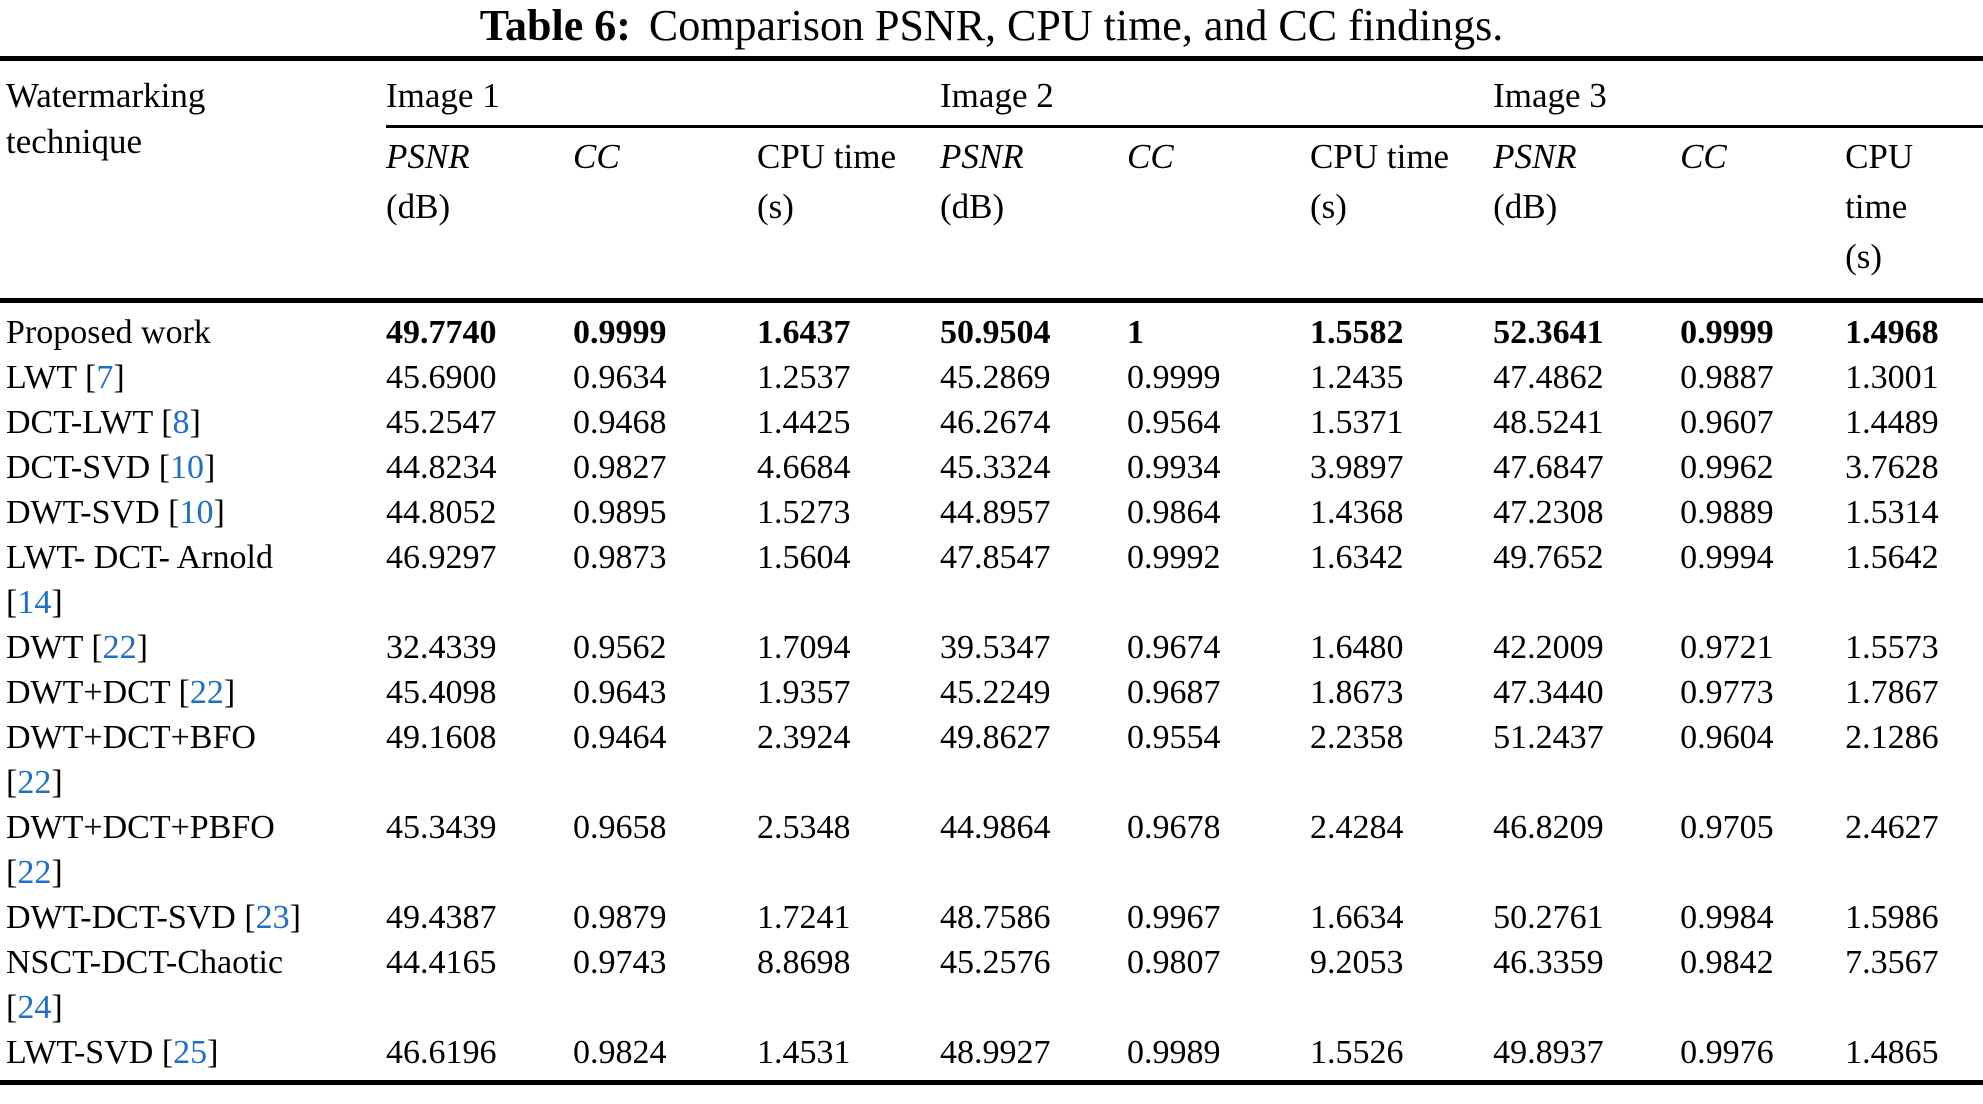 The image size is (1983, 1104). What do you see at coordinates (1727, 467) in the screenshot?
I see `value-cell: 0.9962` at bounding box center [1727, 467].